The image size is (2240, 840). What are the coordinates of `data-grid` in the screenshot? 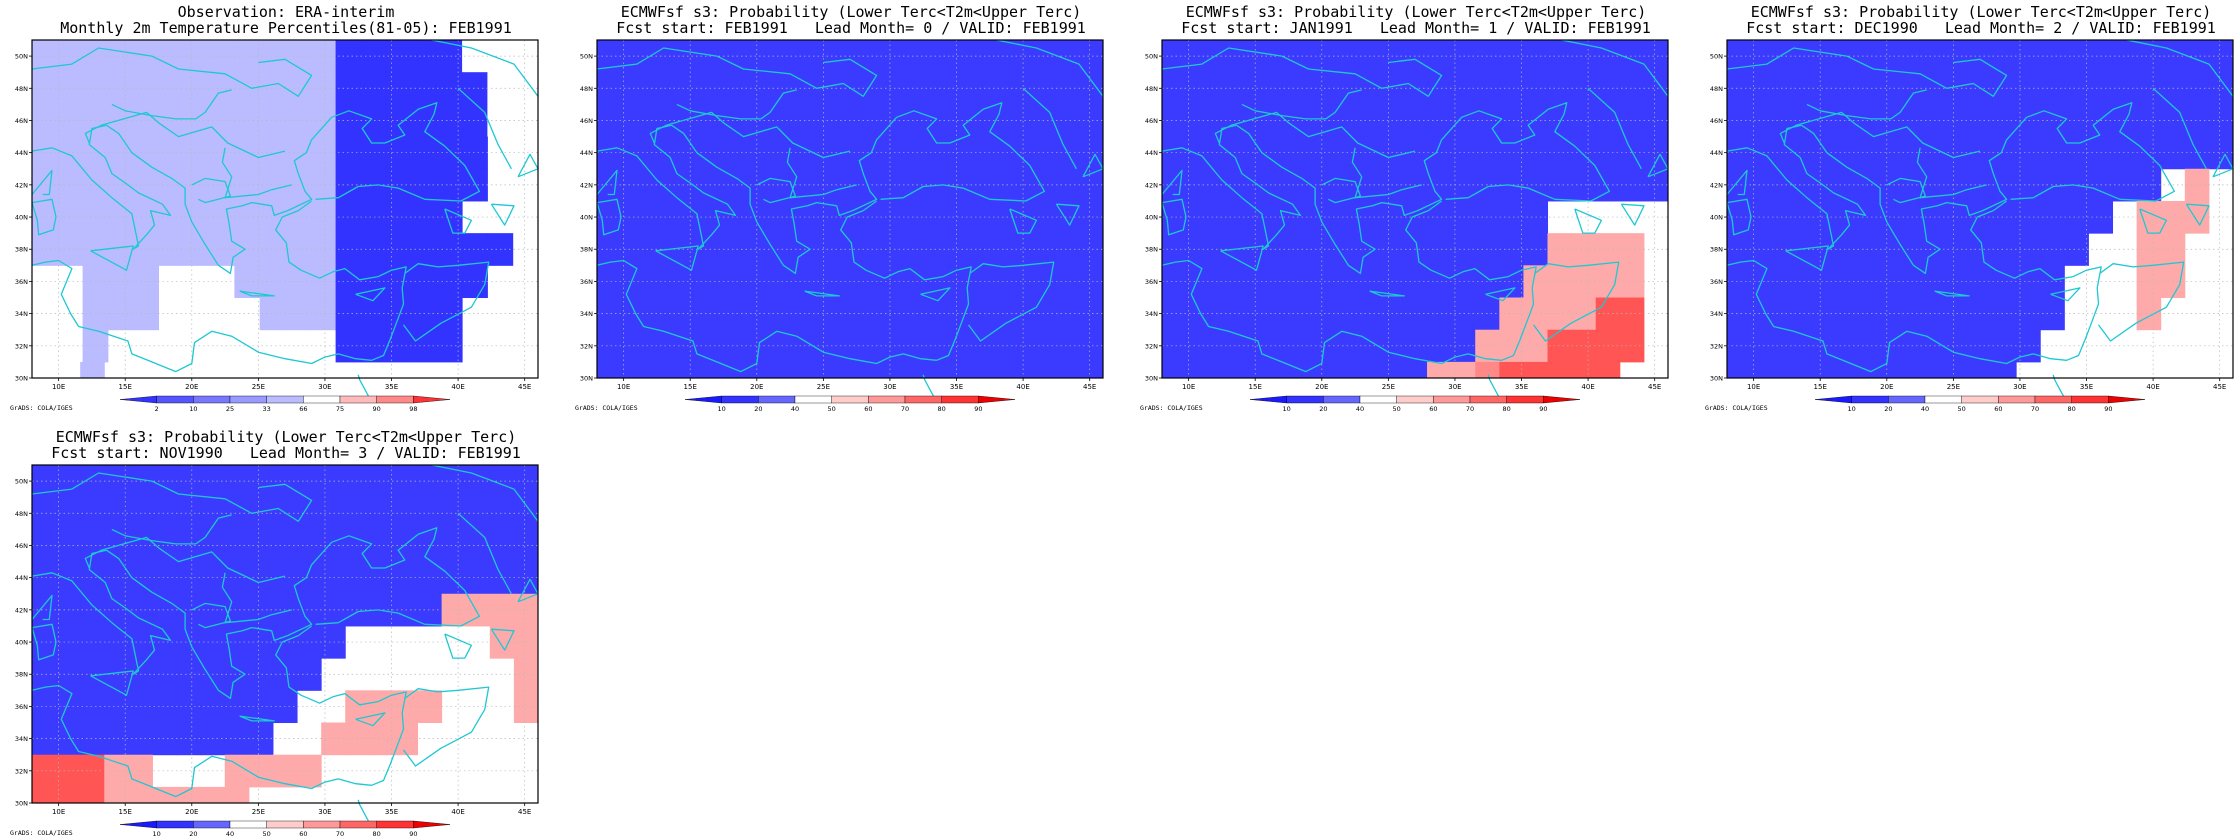 It's located at (1415, 209).